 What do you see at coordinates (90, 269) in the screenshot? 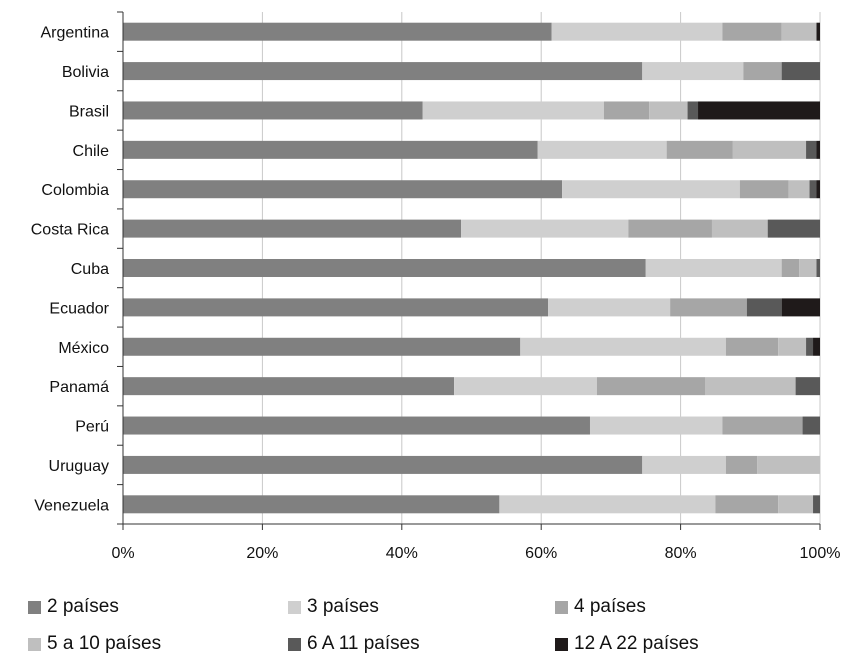
I see `category-label: Cuba` at bounding box center [90, 269].